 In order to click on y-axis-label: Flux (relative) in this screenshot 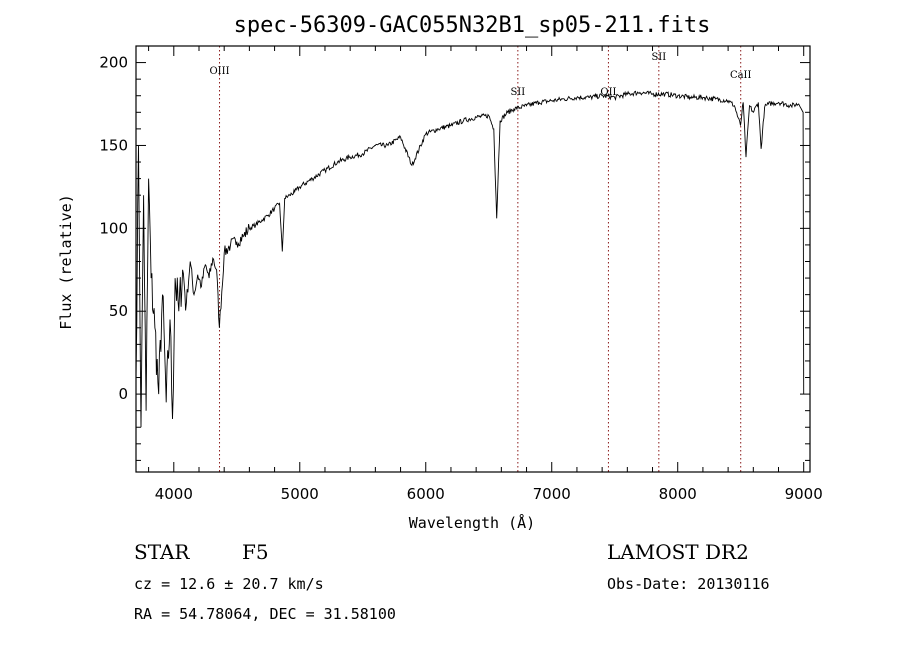, I will do `click(66, 261)`.